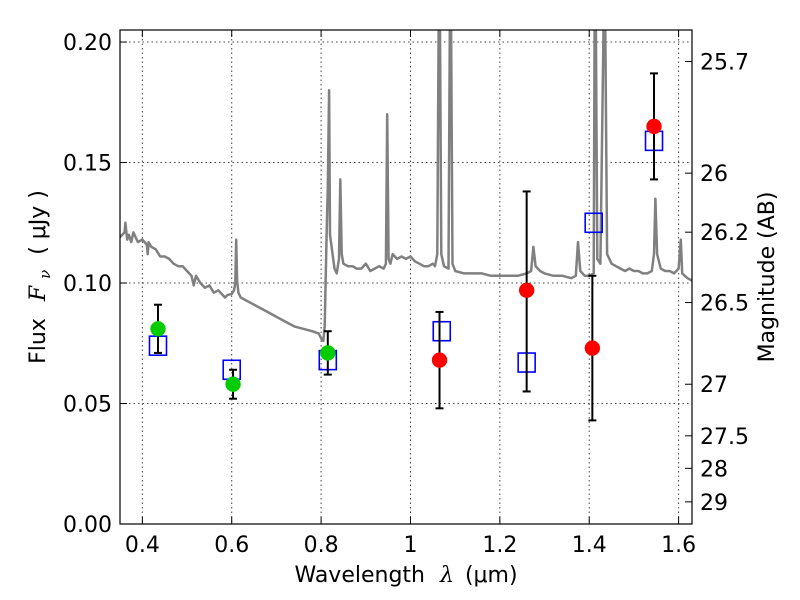  Describe the element at coordinates (446, 575) in the screenshot. I see `x-axis-label-symbol: λ` at that location.